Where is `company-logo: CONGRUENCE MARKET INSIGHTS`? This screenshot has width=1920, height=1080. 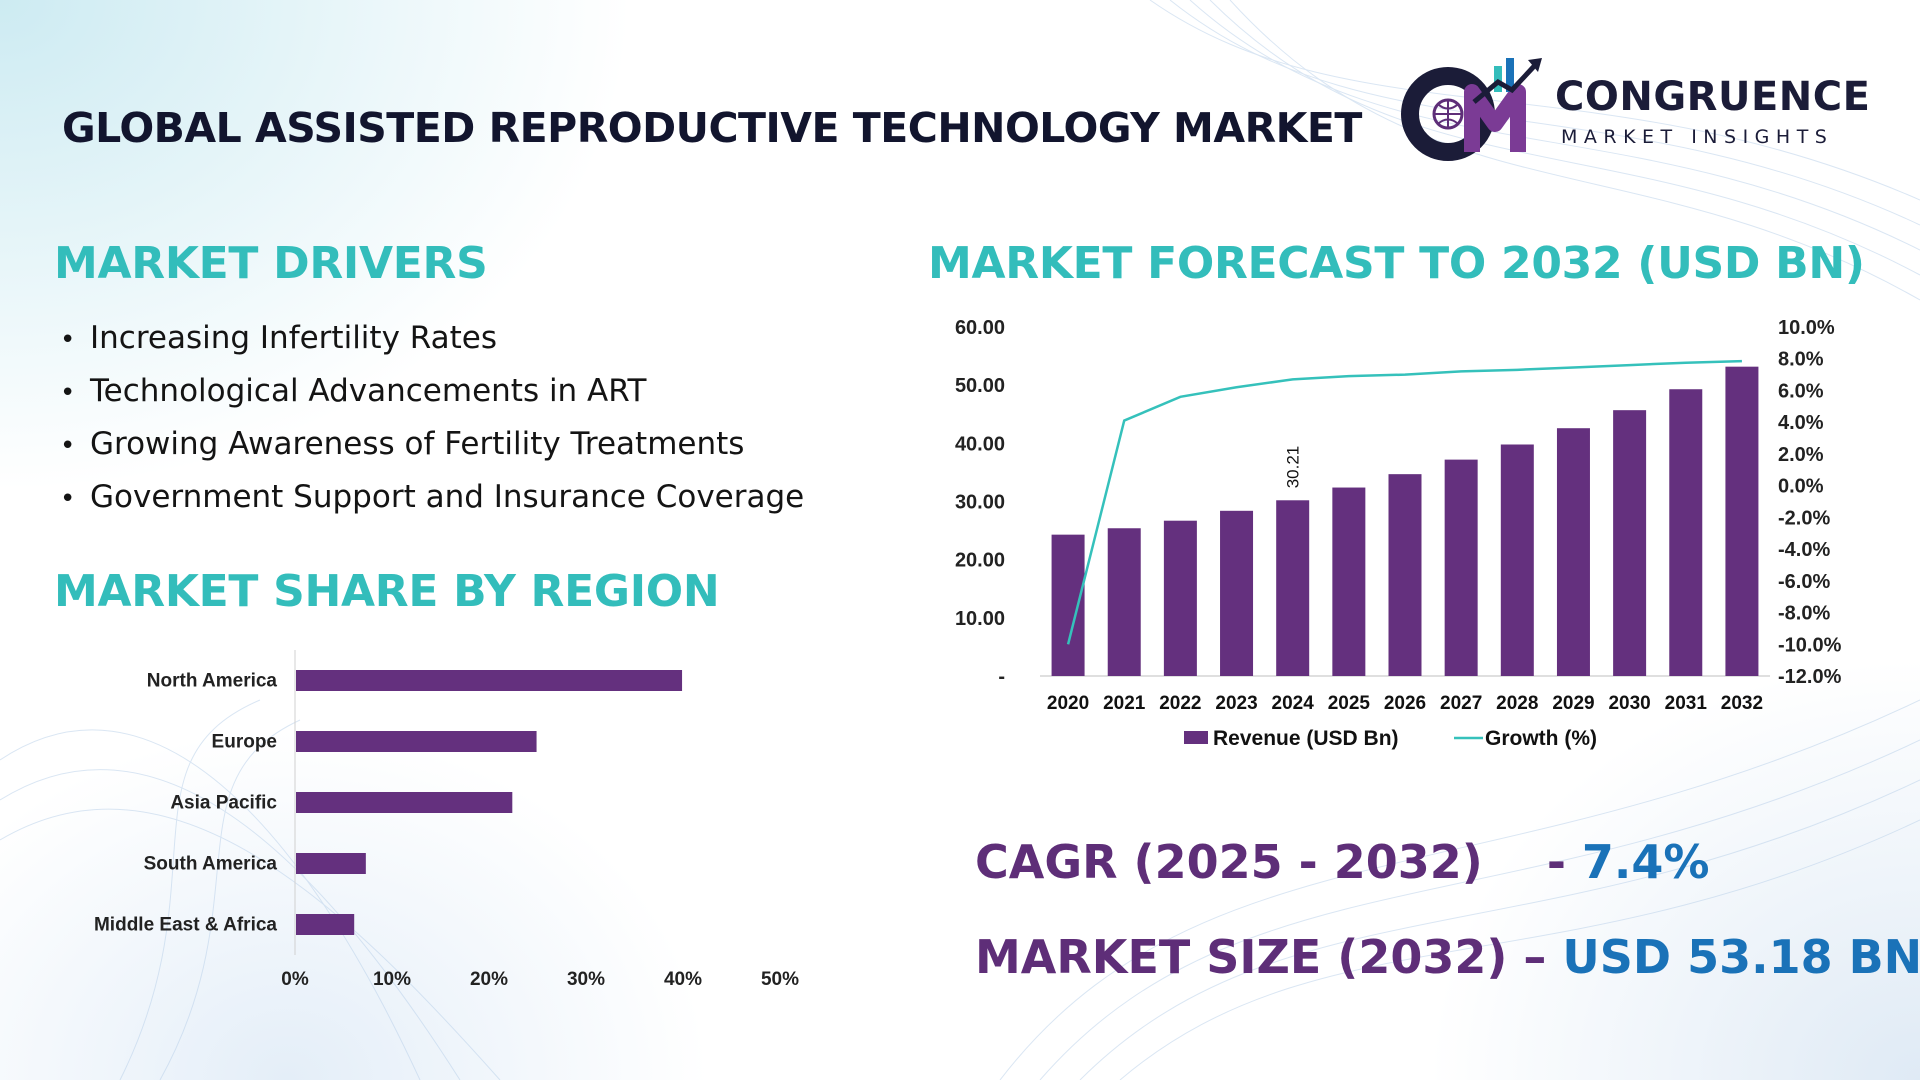 company-logo: CONGRUENCE MARKET INSIGHTS is located at coordinates (1635, 107).